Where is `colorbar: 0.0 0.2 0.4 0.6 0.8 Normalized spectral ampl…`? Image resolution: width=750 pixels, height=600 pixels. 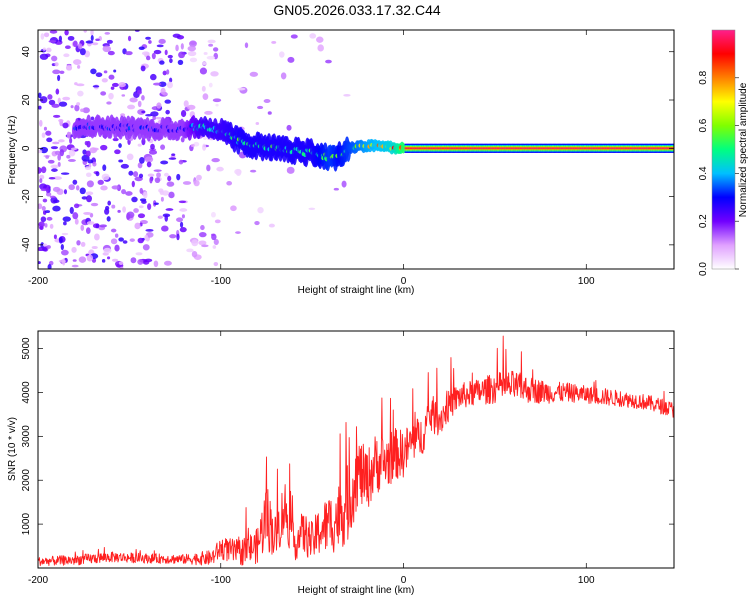
colorbar: 0.0 0.2 0.4 0.6 0.8 Normalized spectral ampl… is located at coordinates (723, 152).